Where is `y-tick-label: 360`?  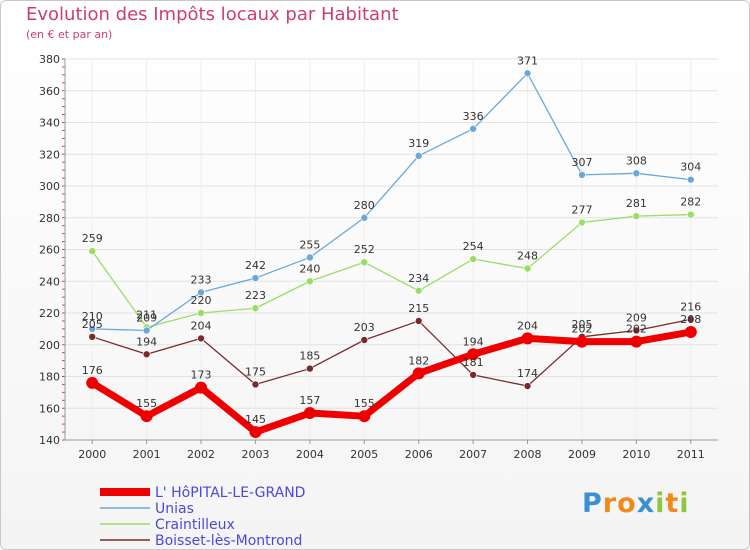
y-tick-label: 360 is located at coordinates (49, 91).